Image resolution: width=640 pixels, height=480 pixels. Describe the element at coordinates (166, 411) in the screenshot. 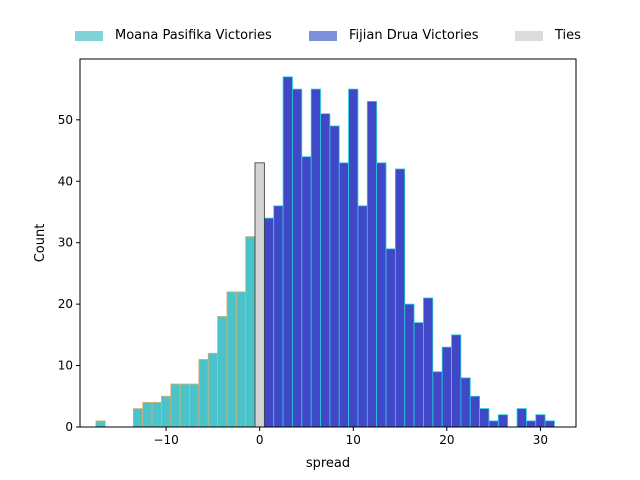

I see `bar-series0-bin4` at that location.